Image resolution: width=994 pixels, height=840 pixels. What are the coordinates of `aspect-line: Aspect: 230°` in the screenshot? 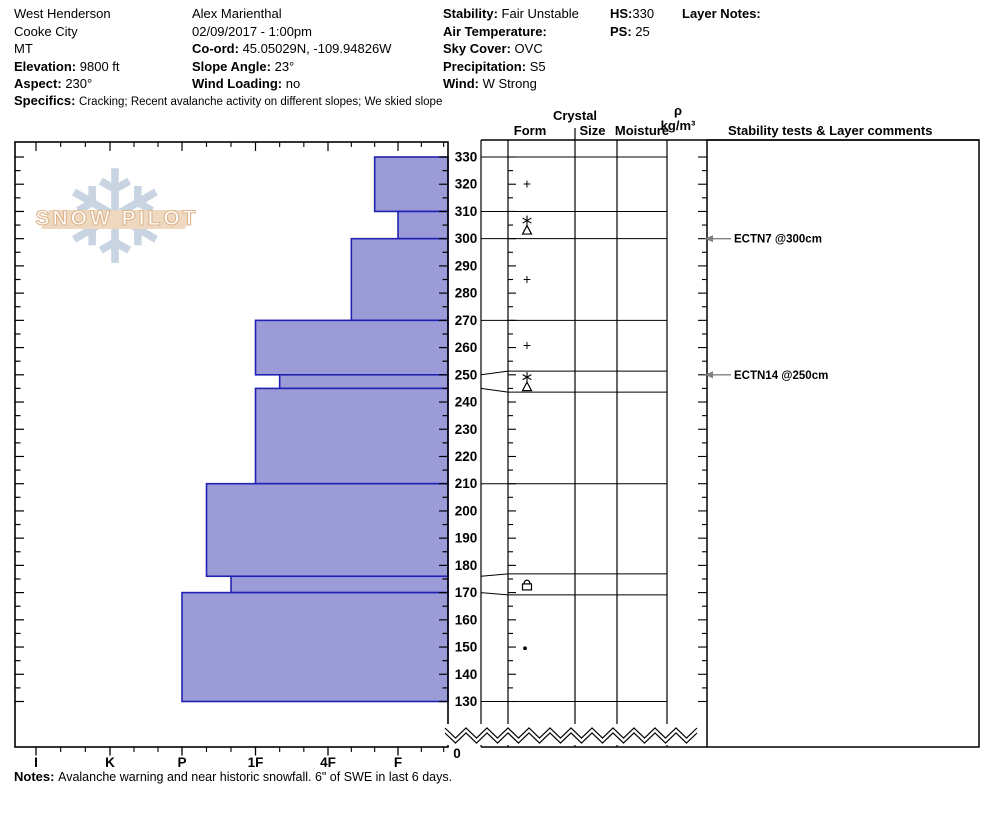 It's located at (67, 84).